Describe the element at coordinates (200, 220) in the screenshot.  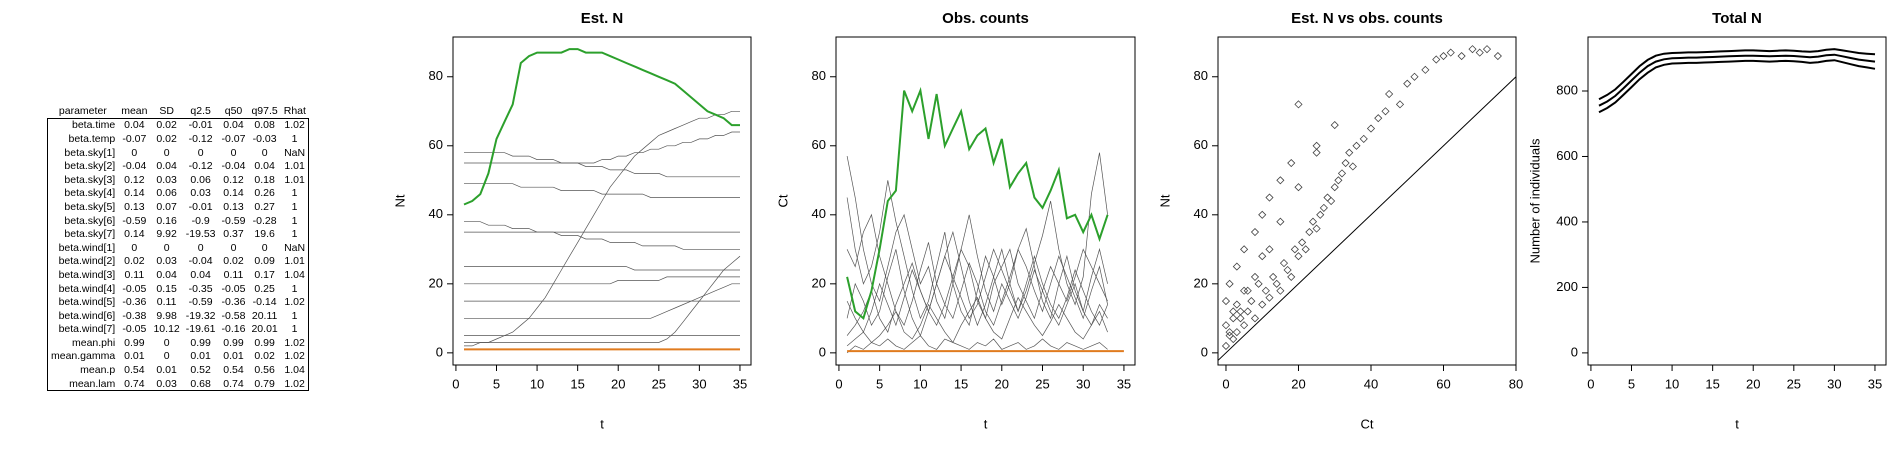
I see `table-cell: -0.9` at that location.